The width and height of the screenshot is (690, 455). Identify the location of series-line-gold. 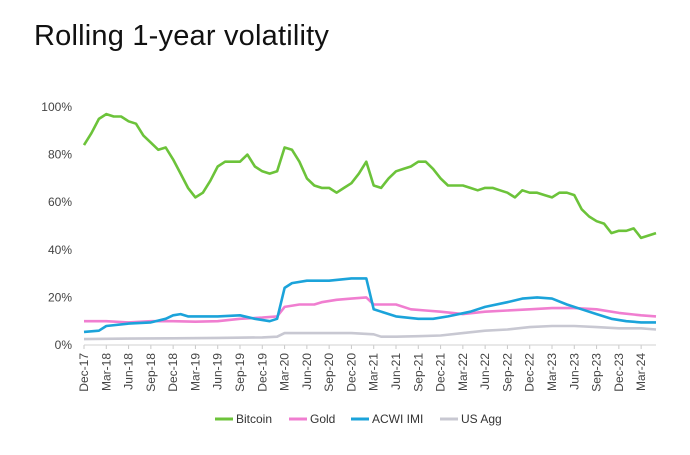
(370, 310).